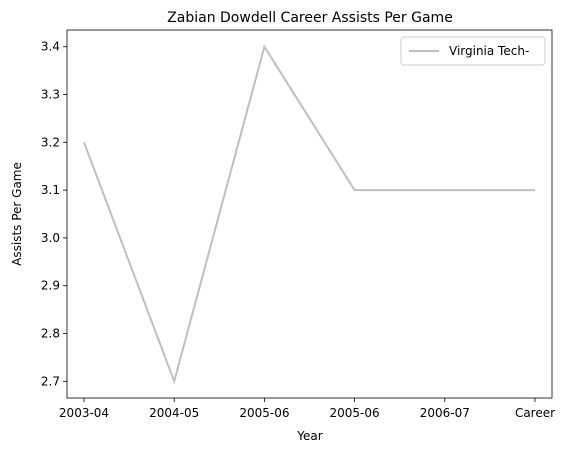 This screenshot has width=570, height=453. What do you see at coordinates (50, 286) in the screenshot?
I see `y-tick-label: 2.9` at bounding box center [50, 286].